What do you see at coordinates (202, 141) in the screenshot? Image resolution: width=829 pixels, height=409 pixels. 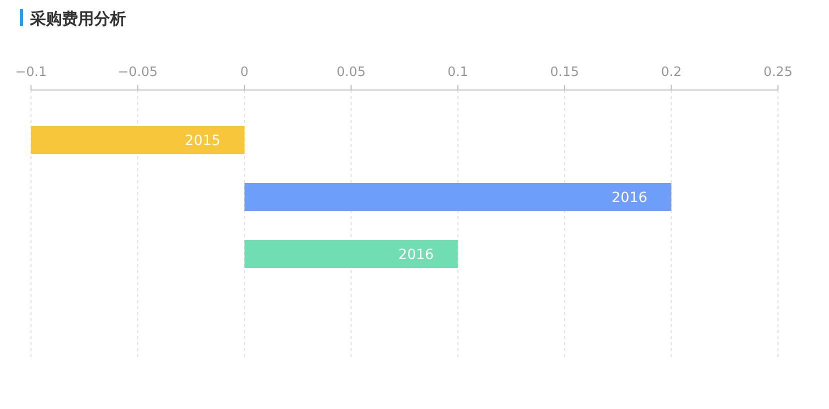 I see `y-tick-label: 2015` at bounding box center [202, 141].